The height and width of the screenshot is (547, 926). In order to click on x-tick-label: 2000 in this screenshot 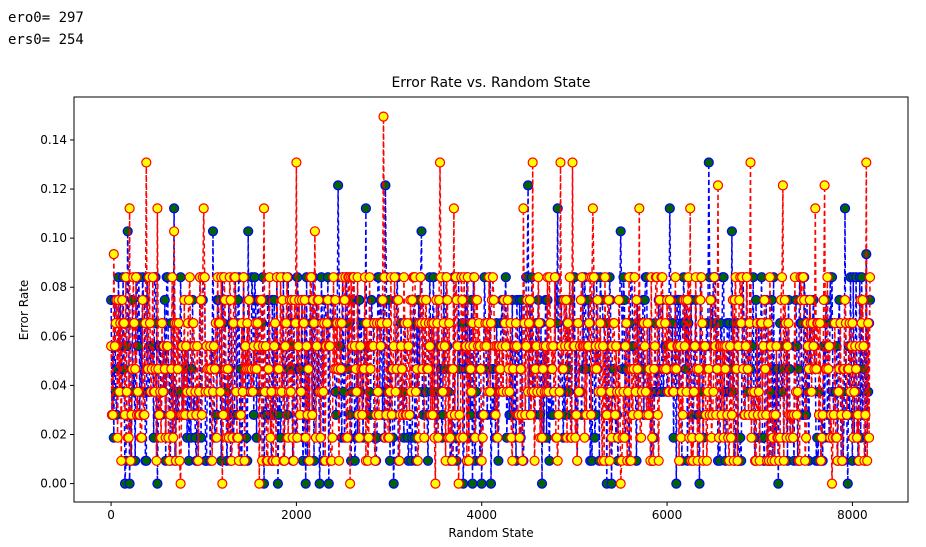, I will do `click(296, 515)`.